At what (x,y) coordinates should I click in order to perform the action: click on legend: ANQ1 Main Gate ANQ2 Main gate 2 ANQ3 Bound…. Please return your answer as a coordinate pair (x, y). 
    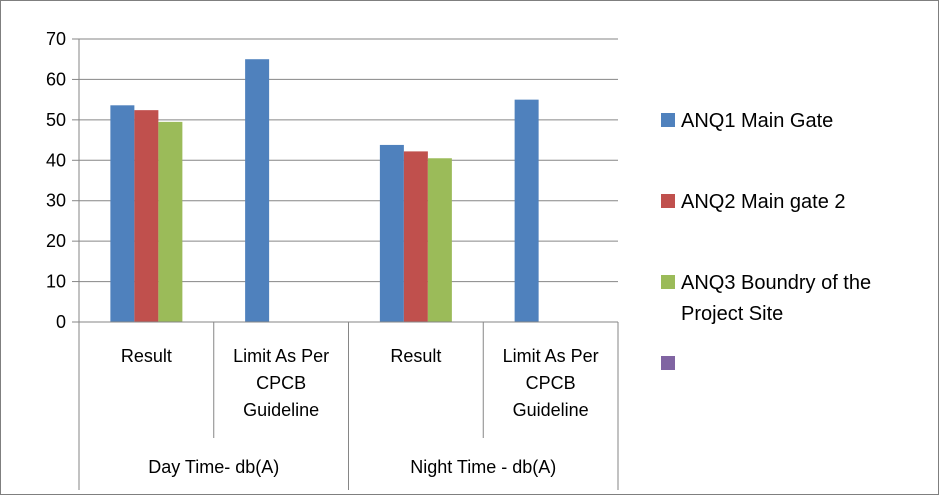
    Looking at the image, I should click on (766, 240).